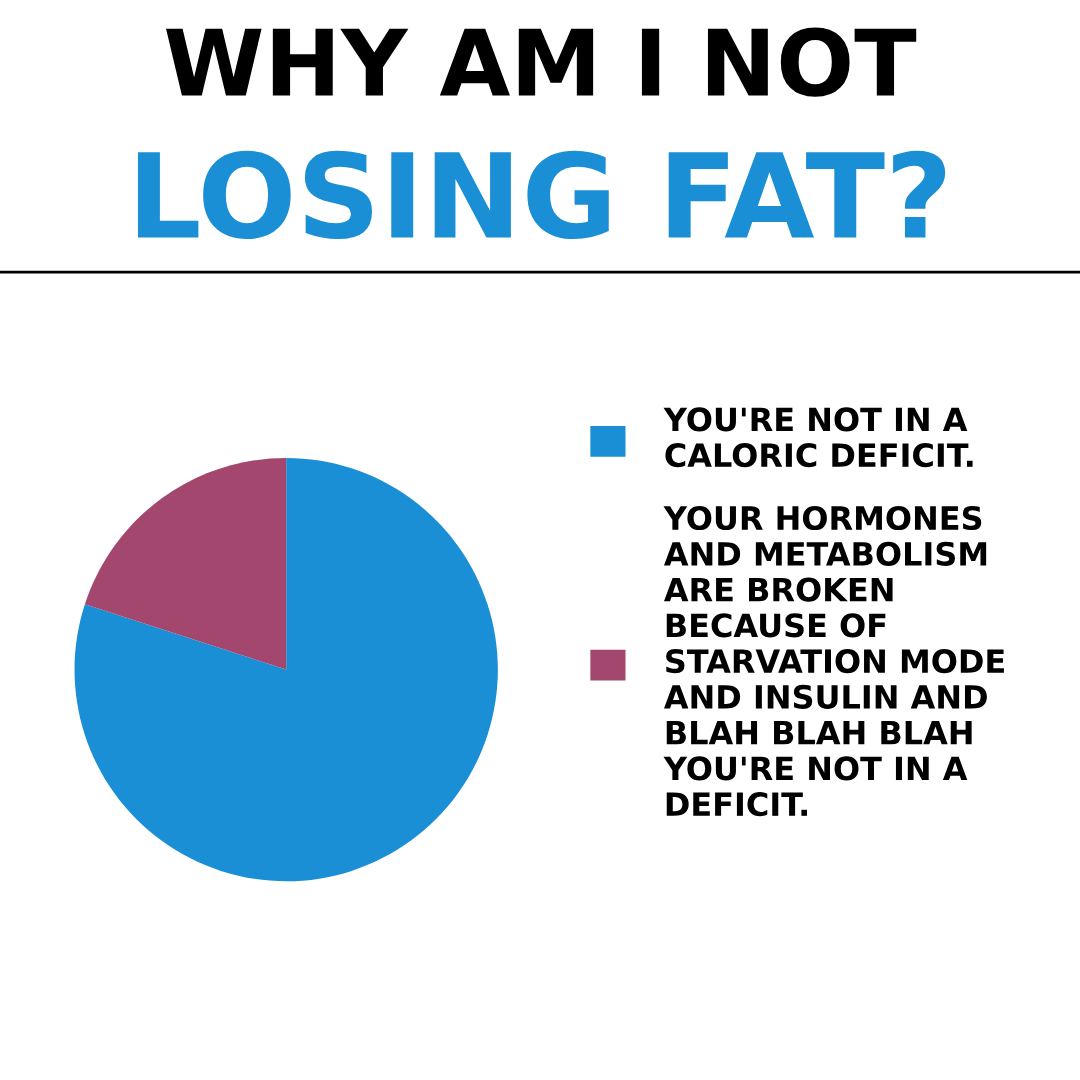  I want to click on legend-label: YOU'RE NOT IN A CALORIC DEFICIT., so click(818, 437).